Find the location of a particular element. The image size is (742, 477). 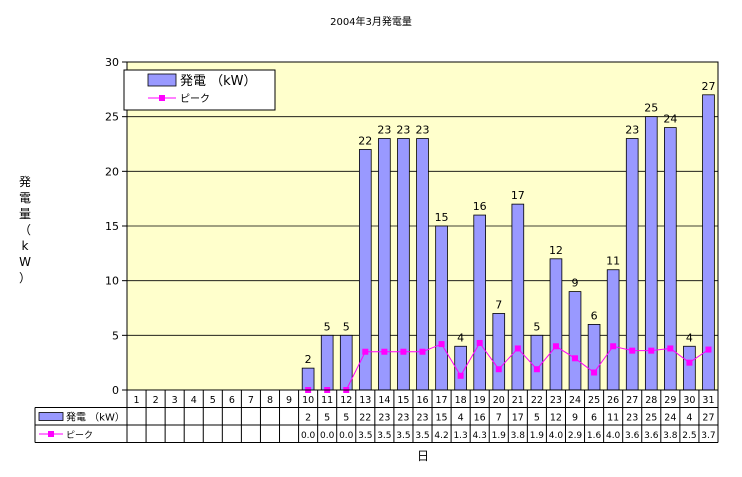

table-cell-generation: 22 is located at coordinates (365, 418).